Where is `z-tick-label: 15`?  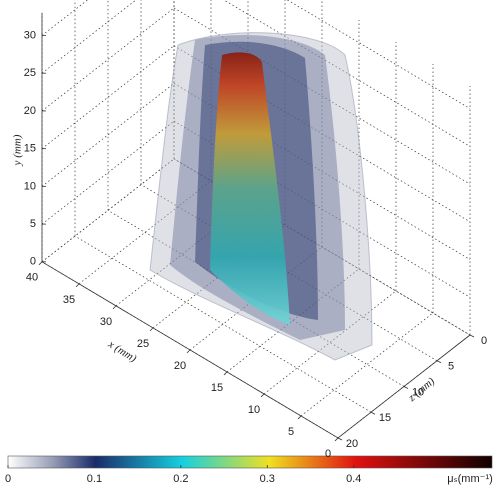
z-tick-label: 15 is located at coordinates (385, 418).